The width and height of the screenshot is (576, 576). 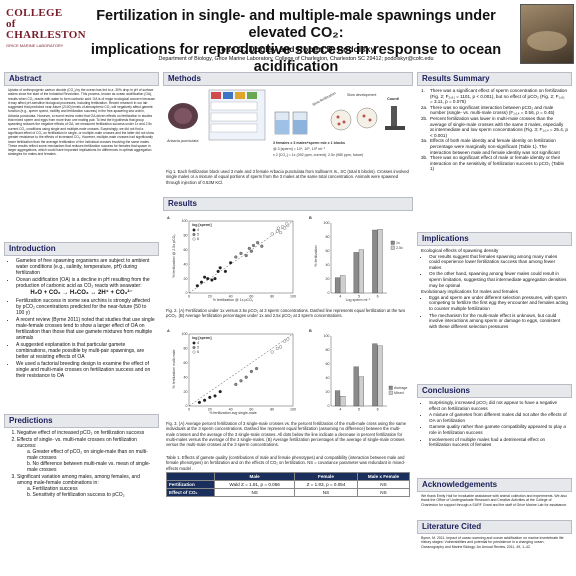 I want to click on table-header-cell: Female, so click(x=325, y=476).